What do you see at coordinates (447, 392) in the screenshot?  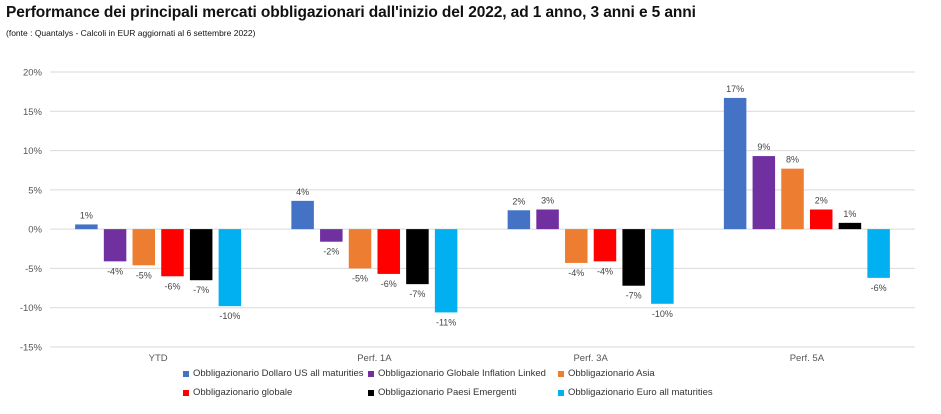 I see `legend-label: Obbligazionario Paesi Emergenti` at bounding box center [447, 392].